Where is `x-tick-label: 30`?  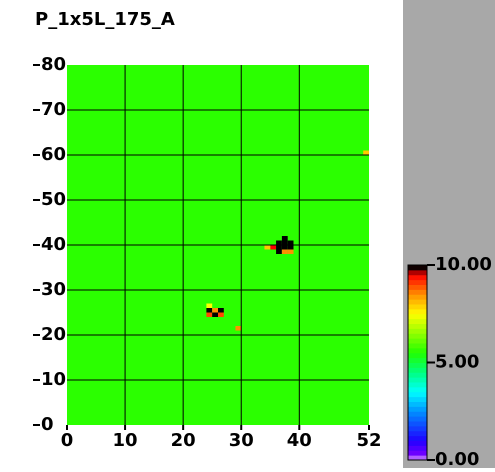
x-tick-label: 30 is located at coordinates (241, 440).